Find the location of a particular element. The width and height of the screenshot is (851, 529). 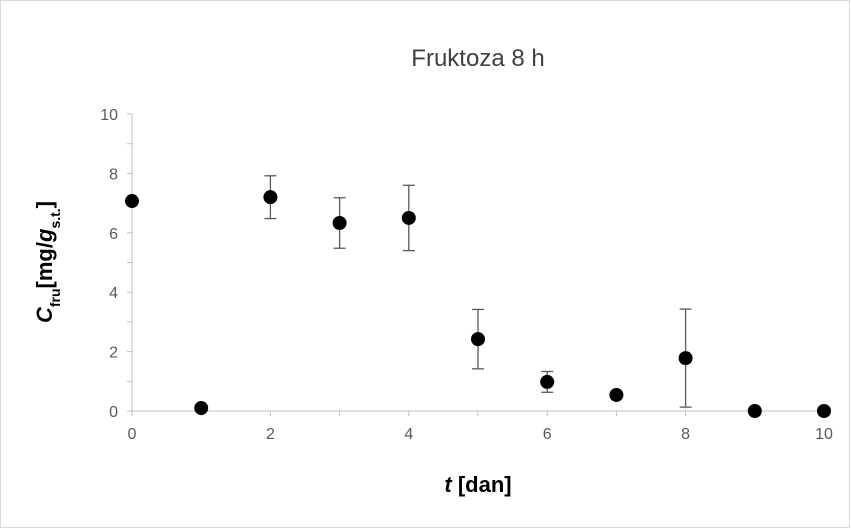

y-label-sub: fru is located at coordinates (55, 297).